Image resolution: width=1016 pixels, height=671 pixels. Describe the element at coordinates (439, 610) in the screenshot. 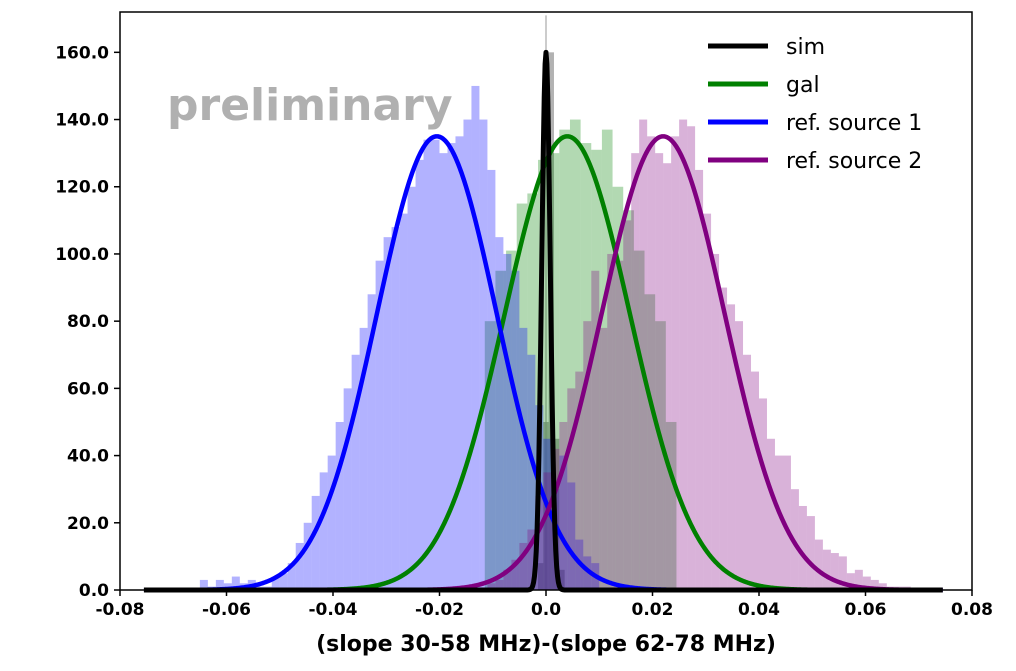

I see `x-tick-label: -0.02` at that location.